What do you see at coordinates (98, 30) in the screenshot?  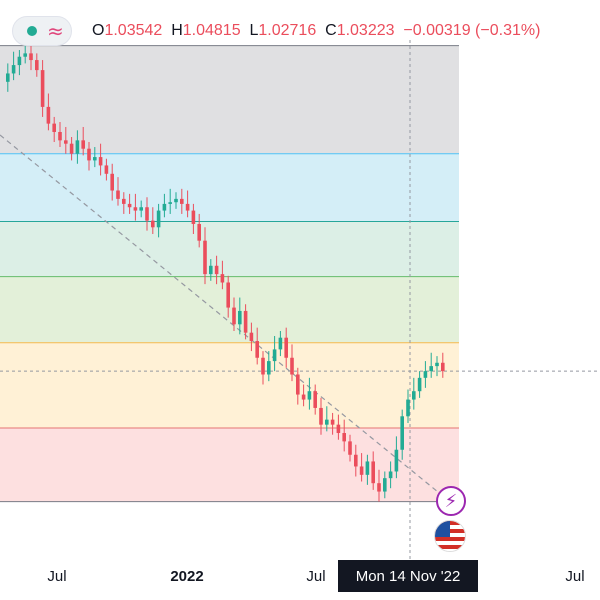 I see `open-label: O` at bounding box center [98, 30].